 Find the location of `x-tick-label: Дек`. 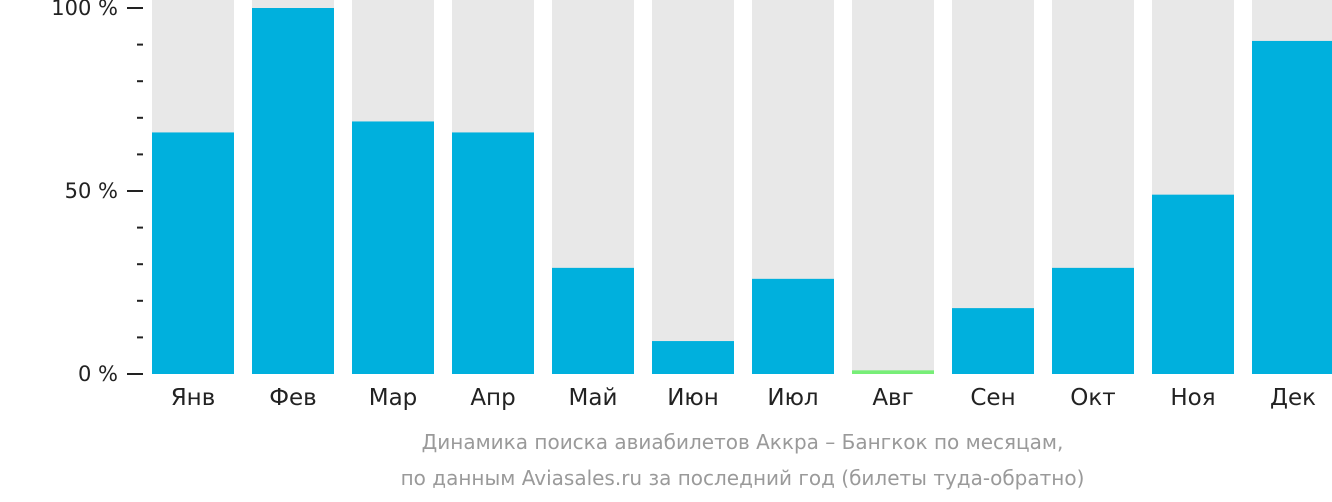

x-tick-label: Дек is located at coordinates (1293, 398).